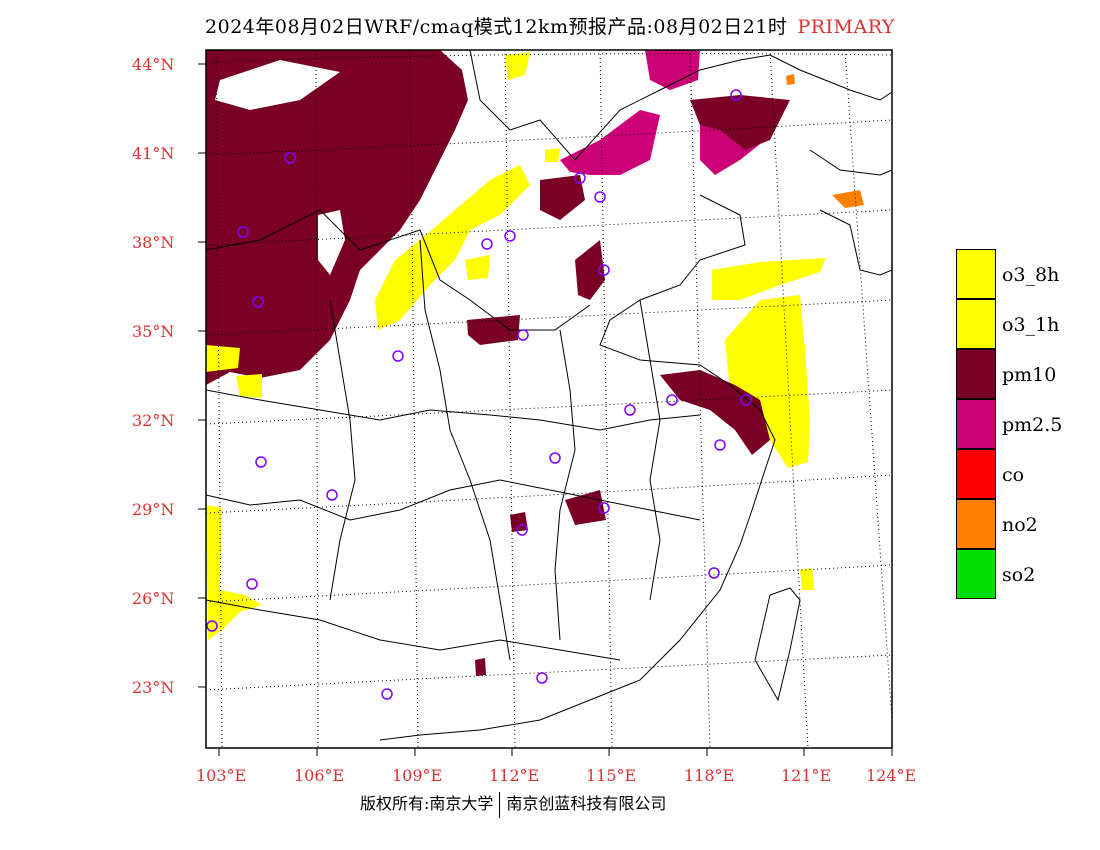  I want to click on lat-label: 38°N, so click(153, 242).